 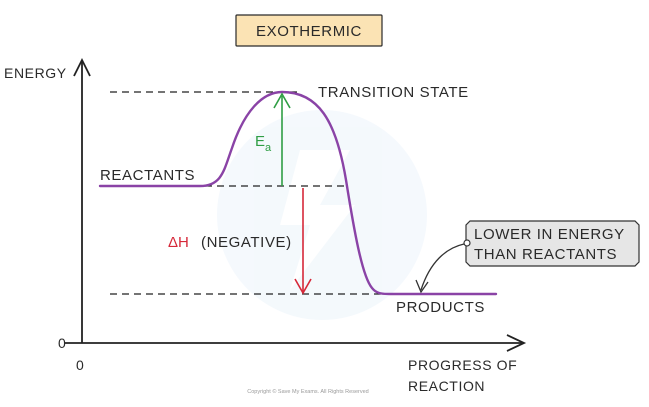 I want to click on enthalpy-note: (NEGATIVE), so click(x=246, y=242).